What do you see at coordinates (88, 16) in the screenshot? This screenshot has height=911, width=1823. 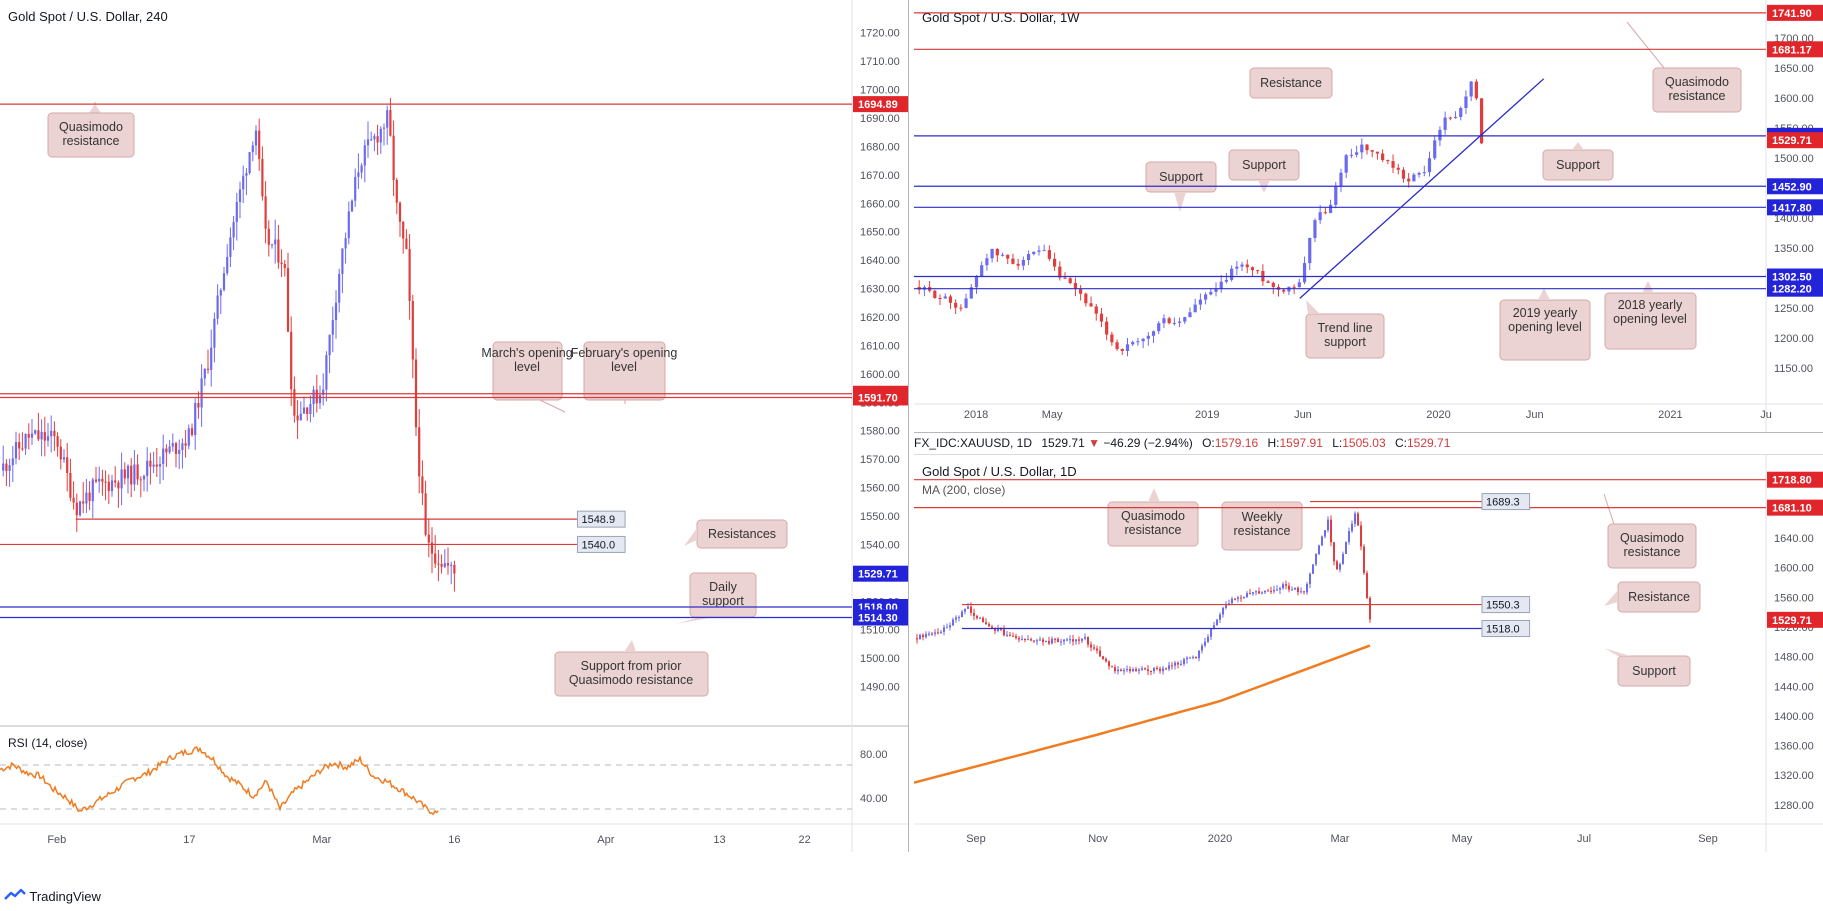 I see `h4-chart-title: Gold Spot / U.S. Dollar, 240` at bounding box center [88, 16].